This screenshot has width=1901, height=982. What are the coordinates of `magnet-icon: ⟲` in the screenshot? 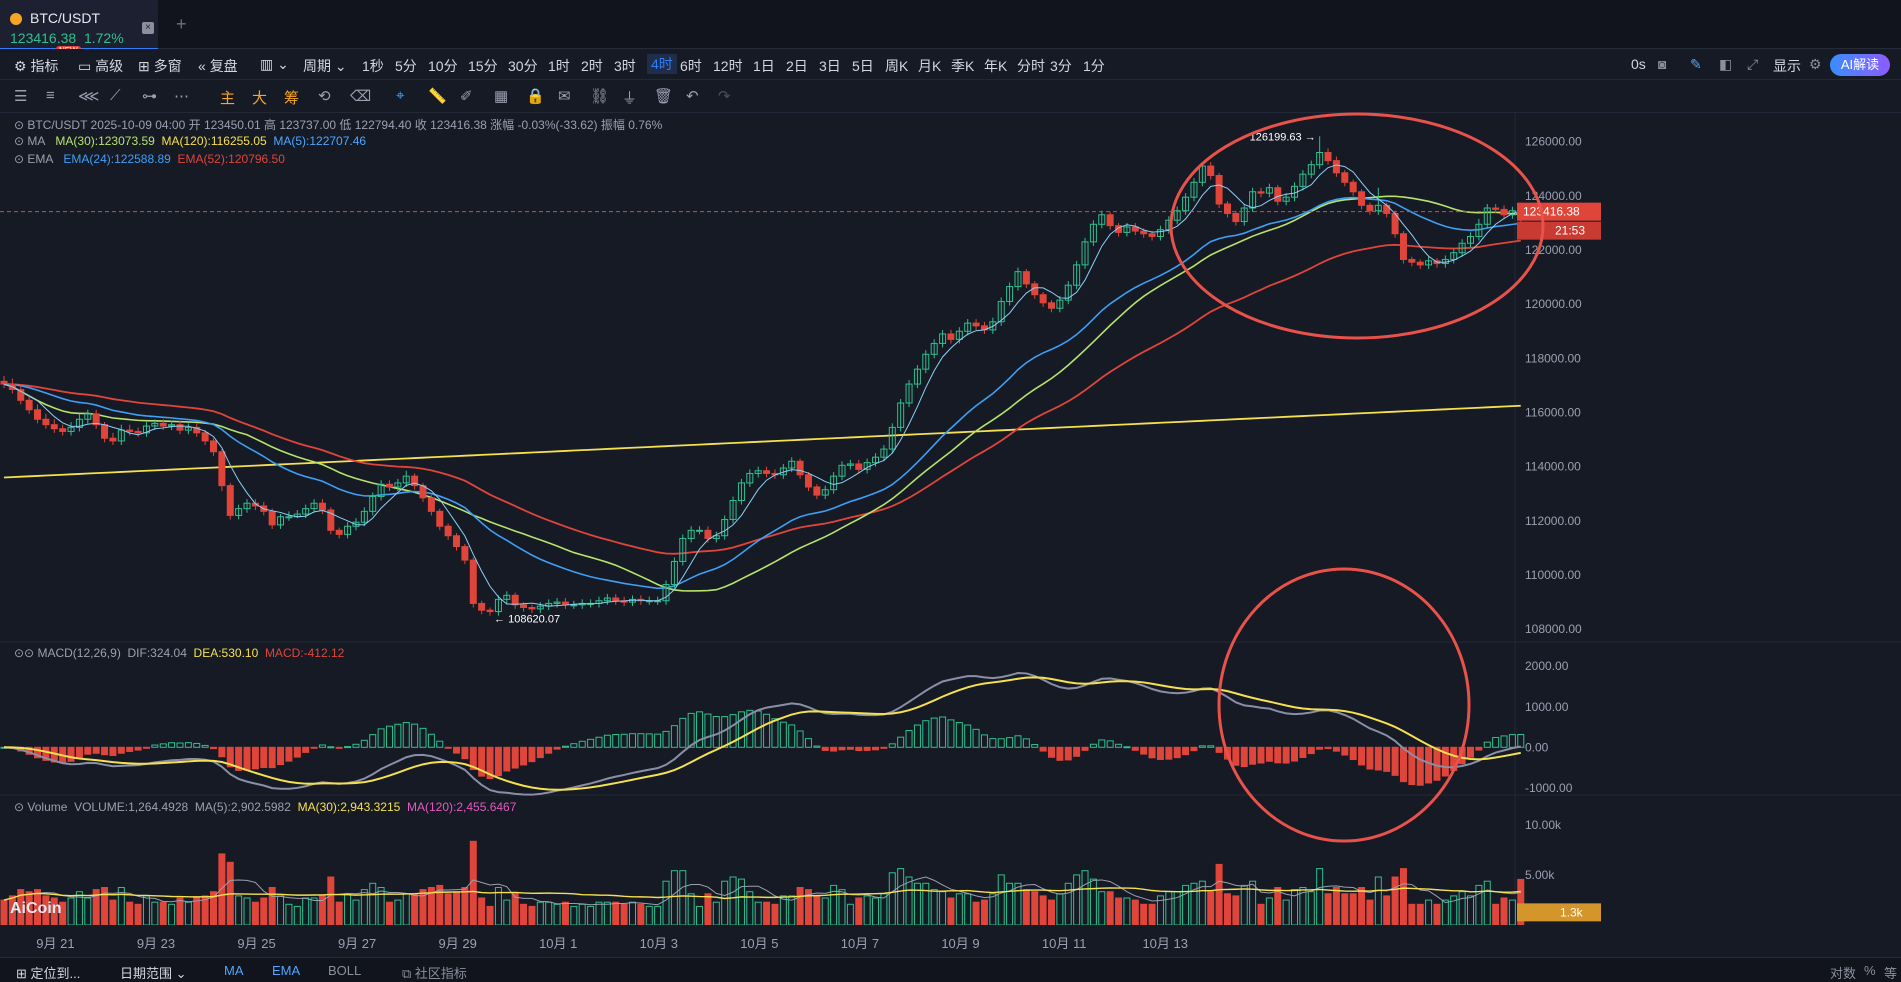 It's located at (324, 96).